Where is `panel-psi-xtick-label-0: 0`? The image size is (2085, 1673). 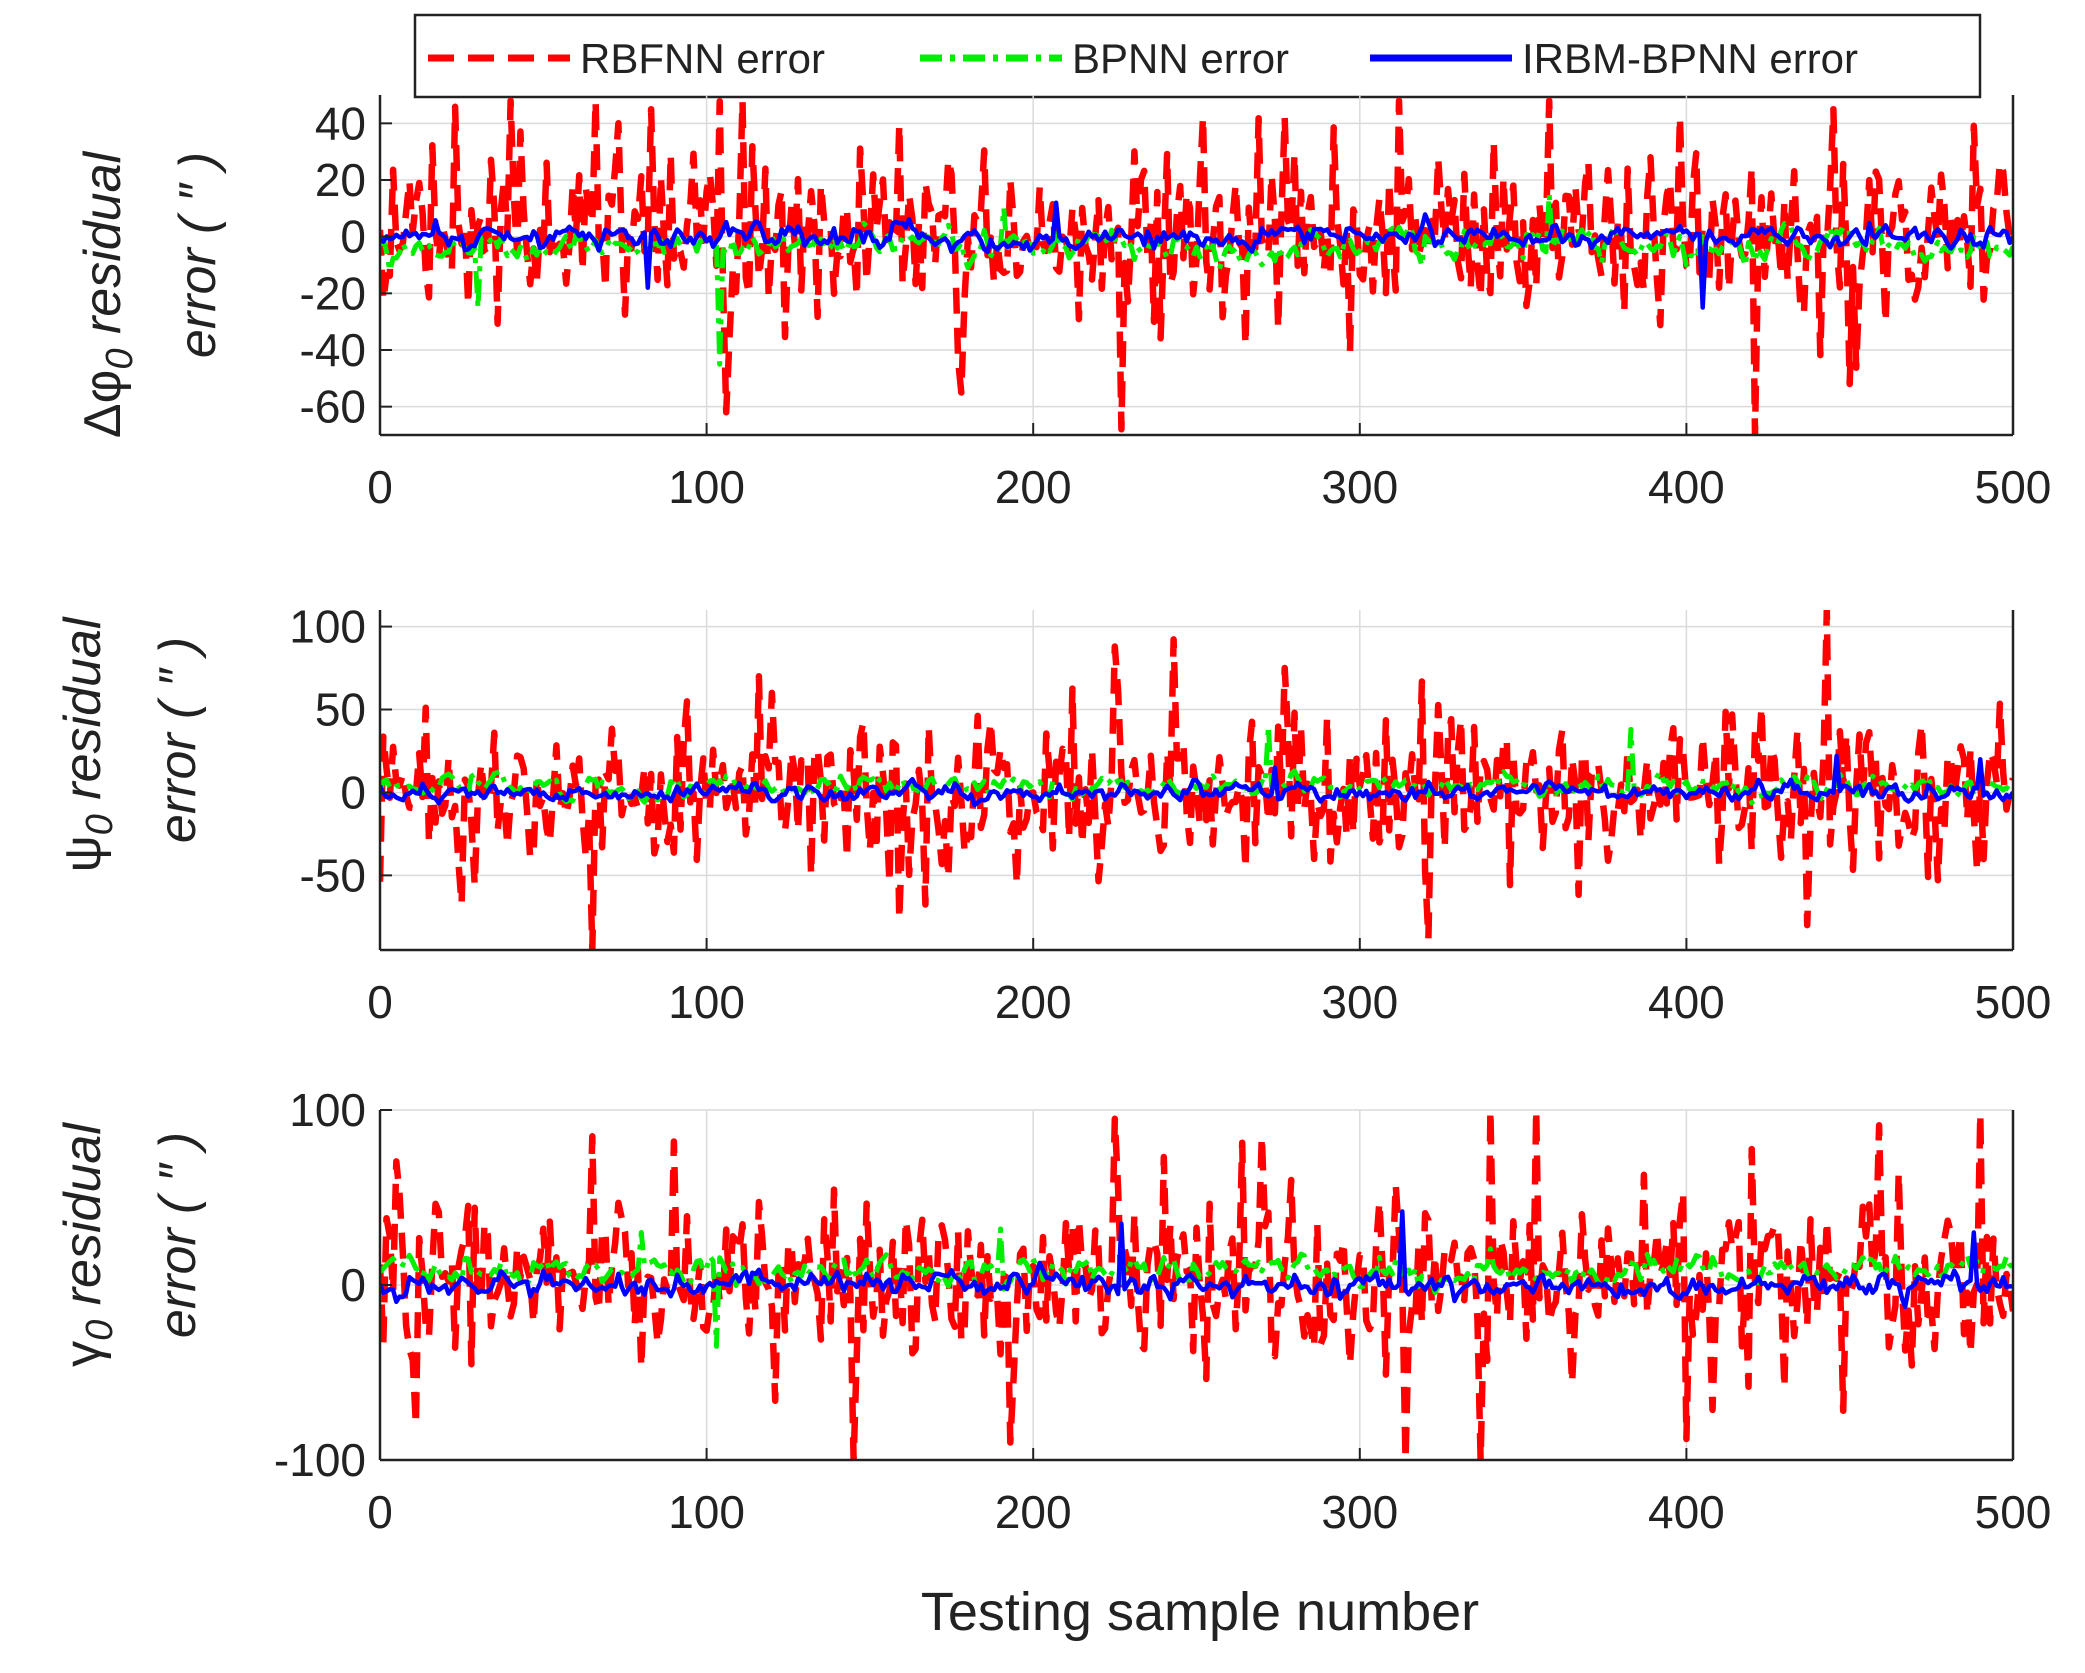
panel-psi-xtick-label-0: 0 is located at coordinates (380, 1002).